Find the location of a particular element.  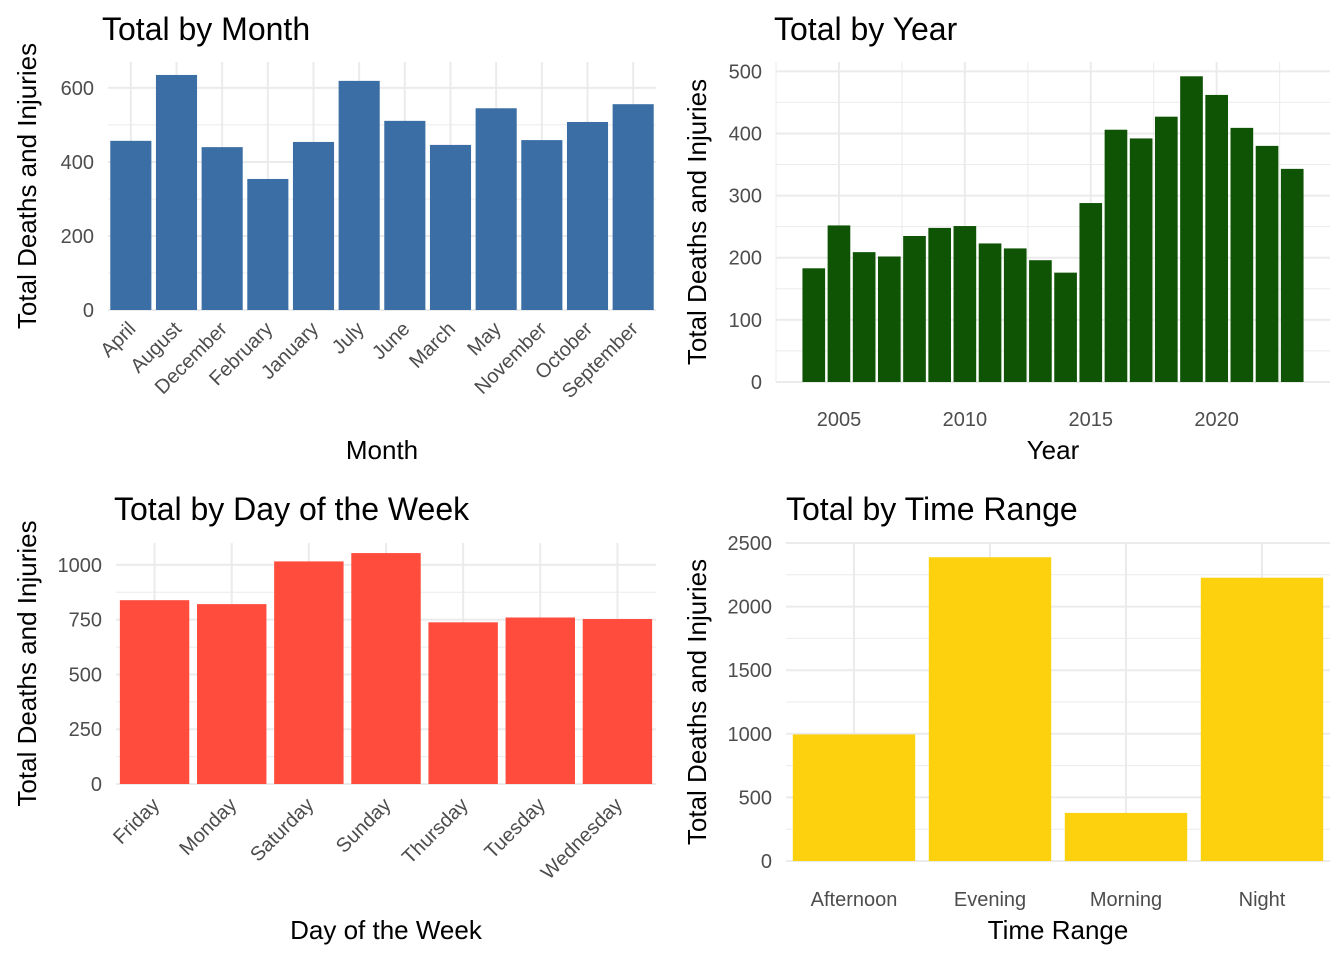

y-tick-label: 250 is located at coordinates (85, 730).